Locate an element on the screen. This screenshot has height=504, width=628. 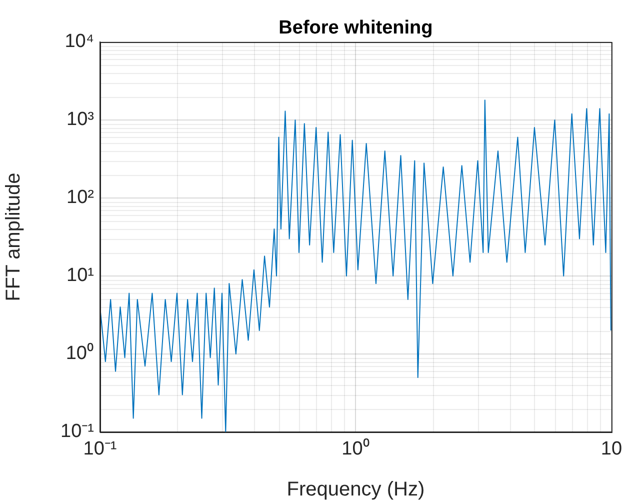
y-tick-label: 10⁴ is located at coordinates (79, 41).